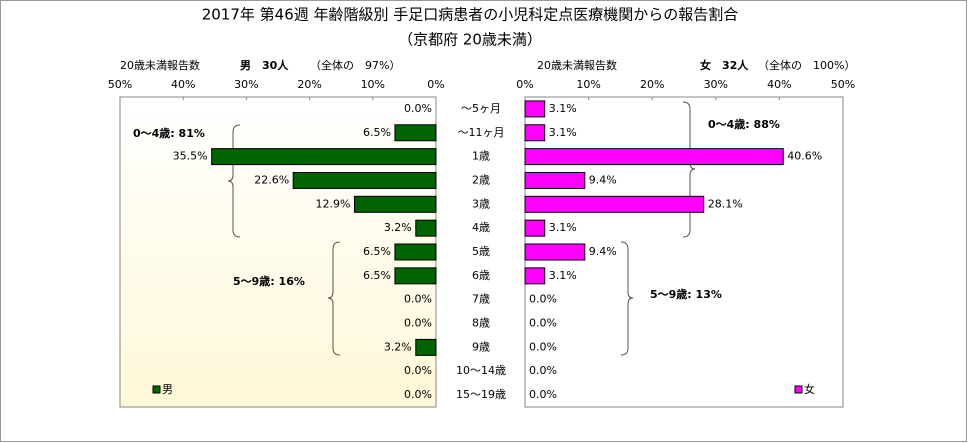  What do you see at coordinates (724, 65) in the screenshot?
I see `count-label: 女 32人` at bounding box center [724, 65].